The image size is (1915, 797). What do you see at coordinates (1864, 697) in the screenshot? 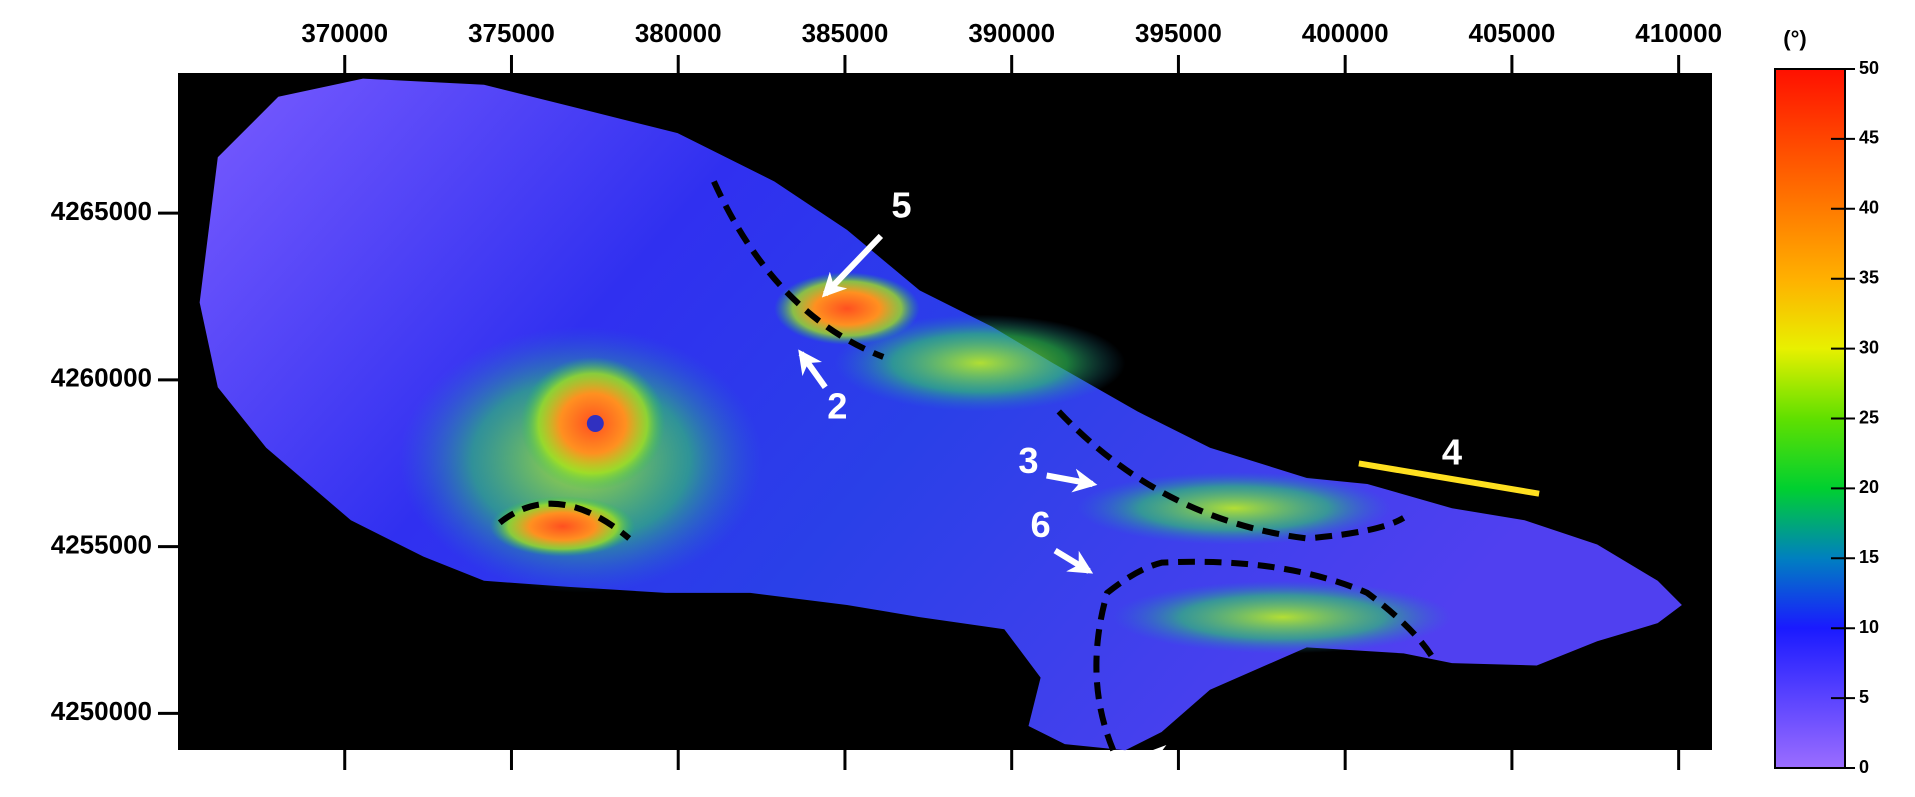
I see `colorbar-tick-label: 5` at bounding box center [1864, 697].